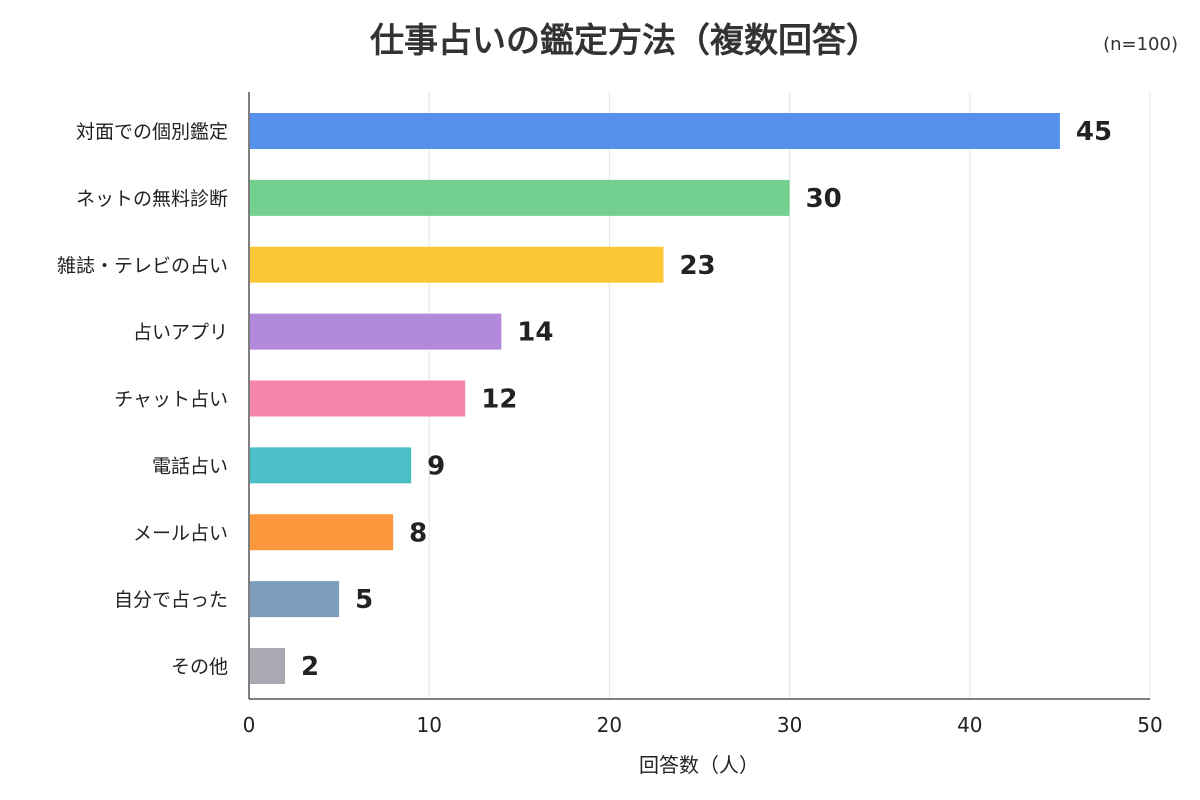 This screenshot has width=1200, height=800. I want to click on x-tick-label-0: 0, so click(249, 725).